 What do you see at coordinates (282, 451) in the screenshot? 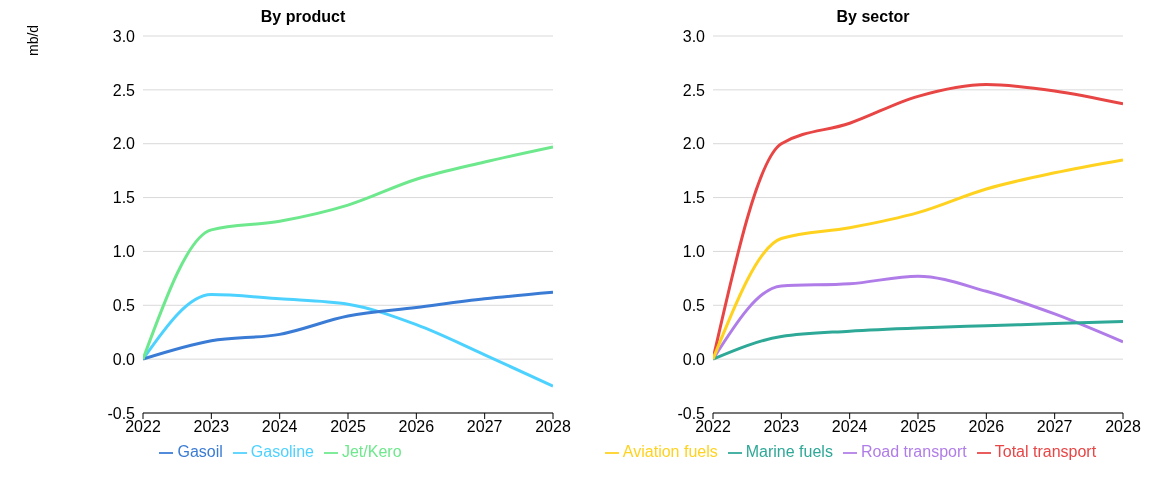
I see `legend-label: Gasoline` at bounding box center [282, 451].